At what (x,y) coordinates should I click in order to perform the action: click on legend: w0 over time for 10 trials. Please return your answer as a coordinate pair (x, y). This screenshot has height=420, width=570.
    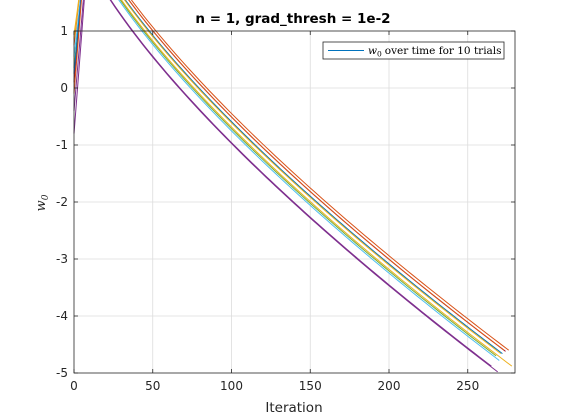
    Looking at the image, I should click on (413, 50).